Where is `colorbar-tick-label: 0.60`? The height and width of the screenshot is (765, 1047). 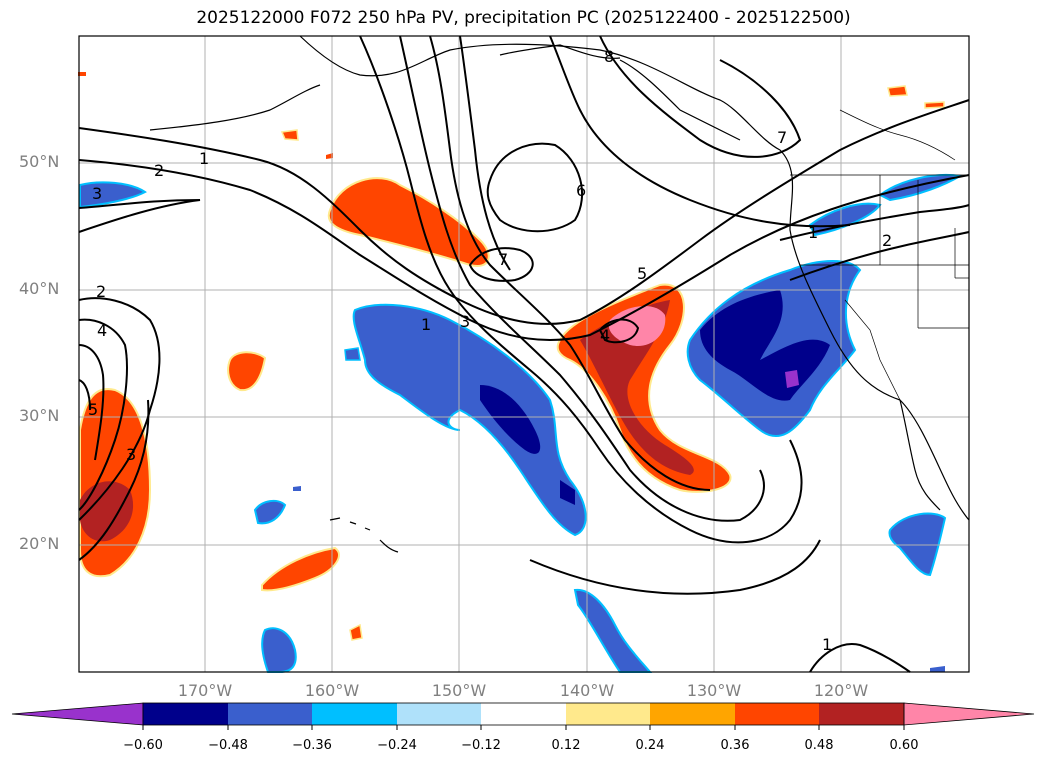
colorbar-tick-label: 0.60 is located at coordinates (904, 745).